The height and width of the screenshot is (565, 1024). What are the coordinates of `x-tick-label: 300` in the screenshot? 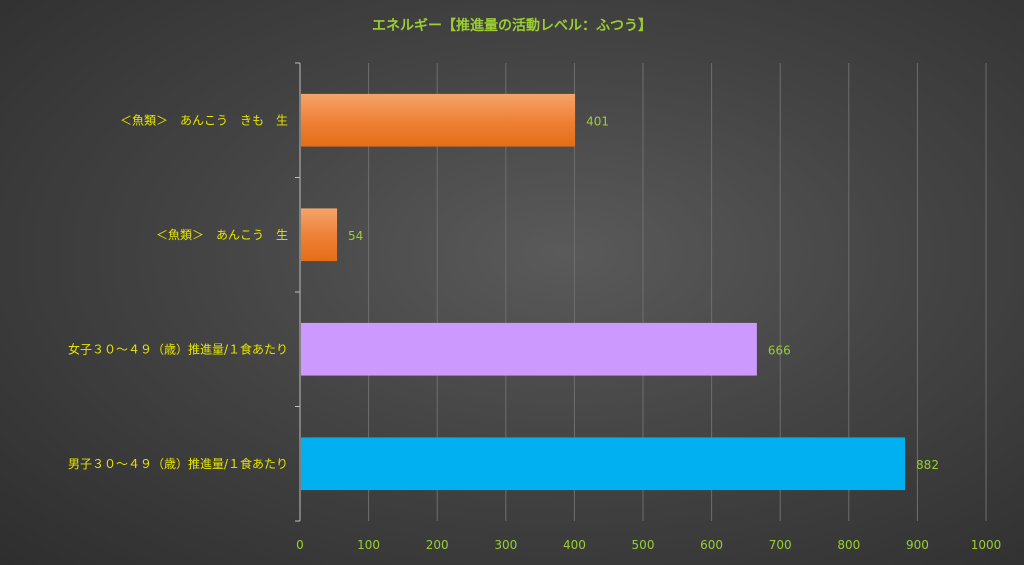 It's located at (505, 545).